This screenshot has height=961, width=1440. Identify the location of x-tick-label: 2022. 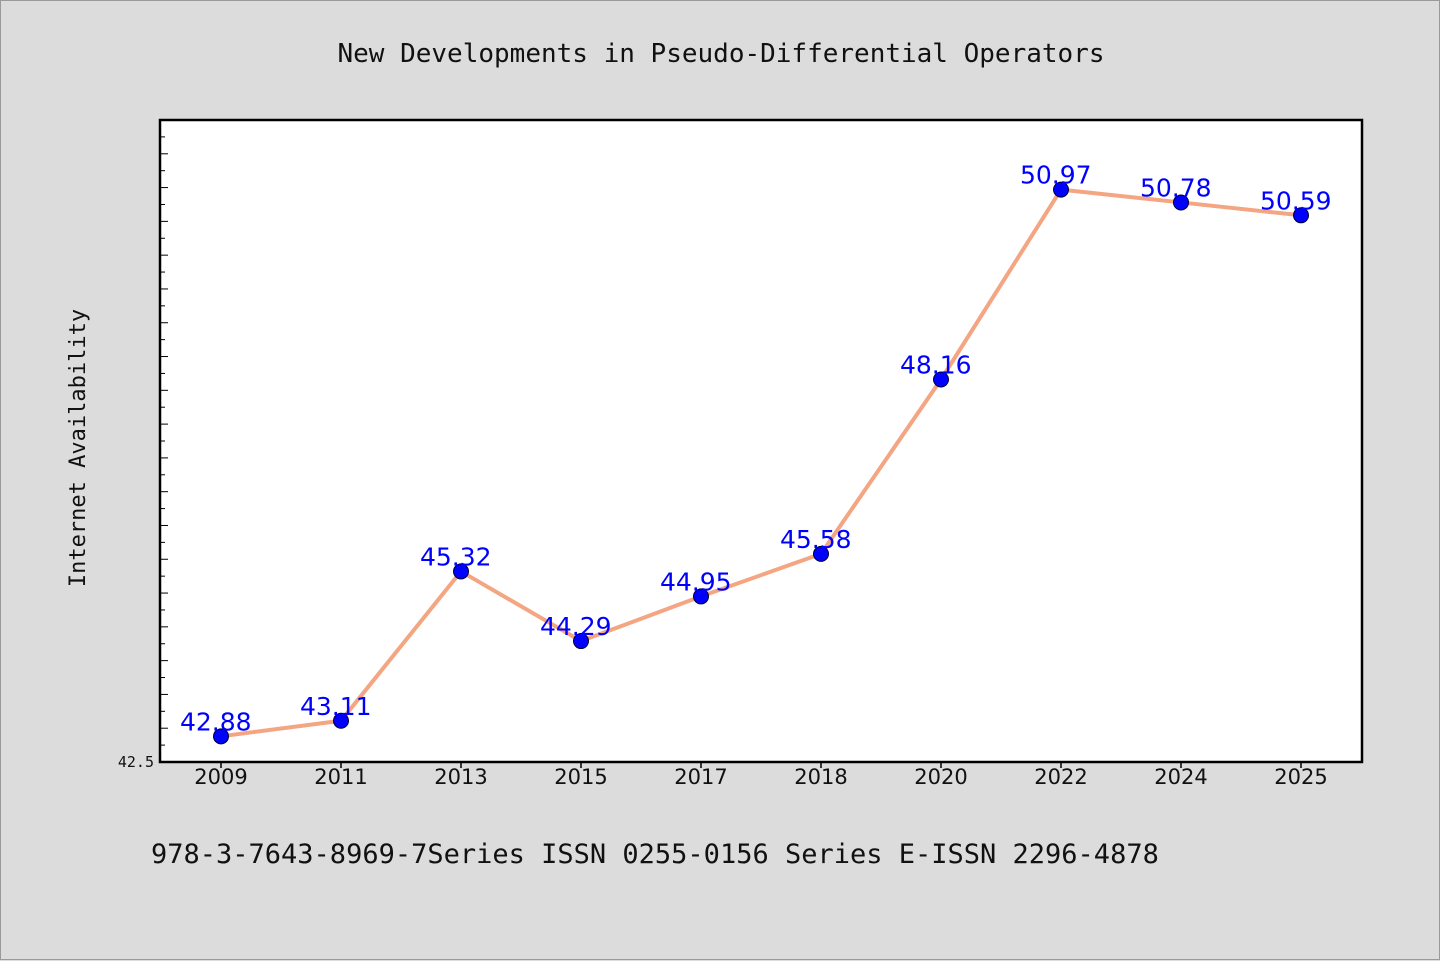
(1060, 777).